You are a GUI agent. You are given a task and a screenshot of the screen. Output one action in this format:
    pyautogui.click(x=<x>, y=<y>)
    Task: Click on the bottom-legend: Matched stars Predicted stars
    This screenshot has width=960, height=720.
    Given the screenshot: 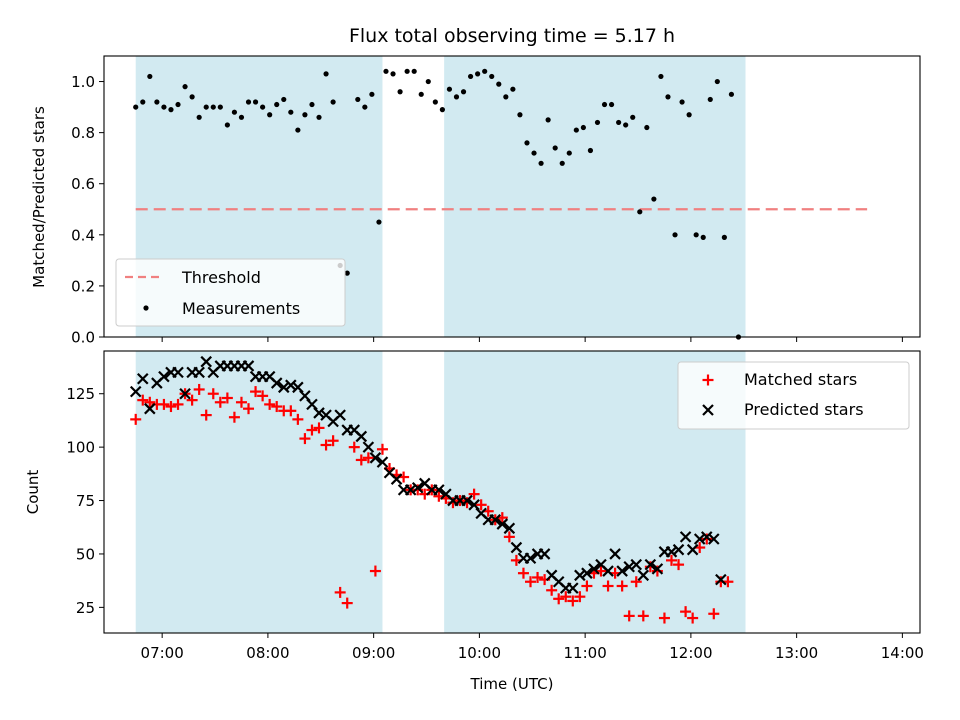 What is the action you would take?
    pyautogui.click(x=793, y=395)
    